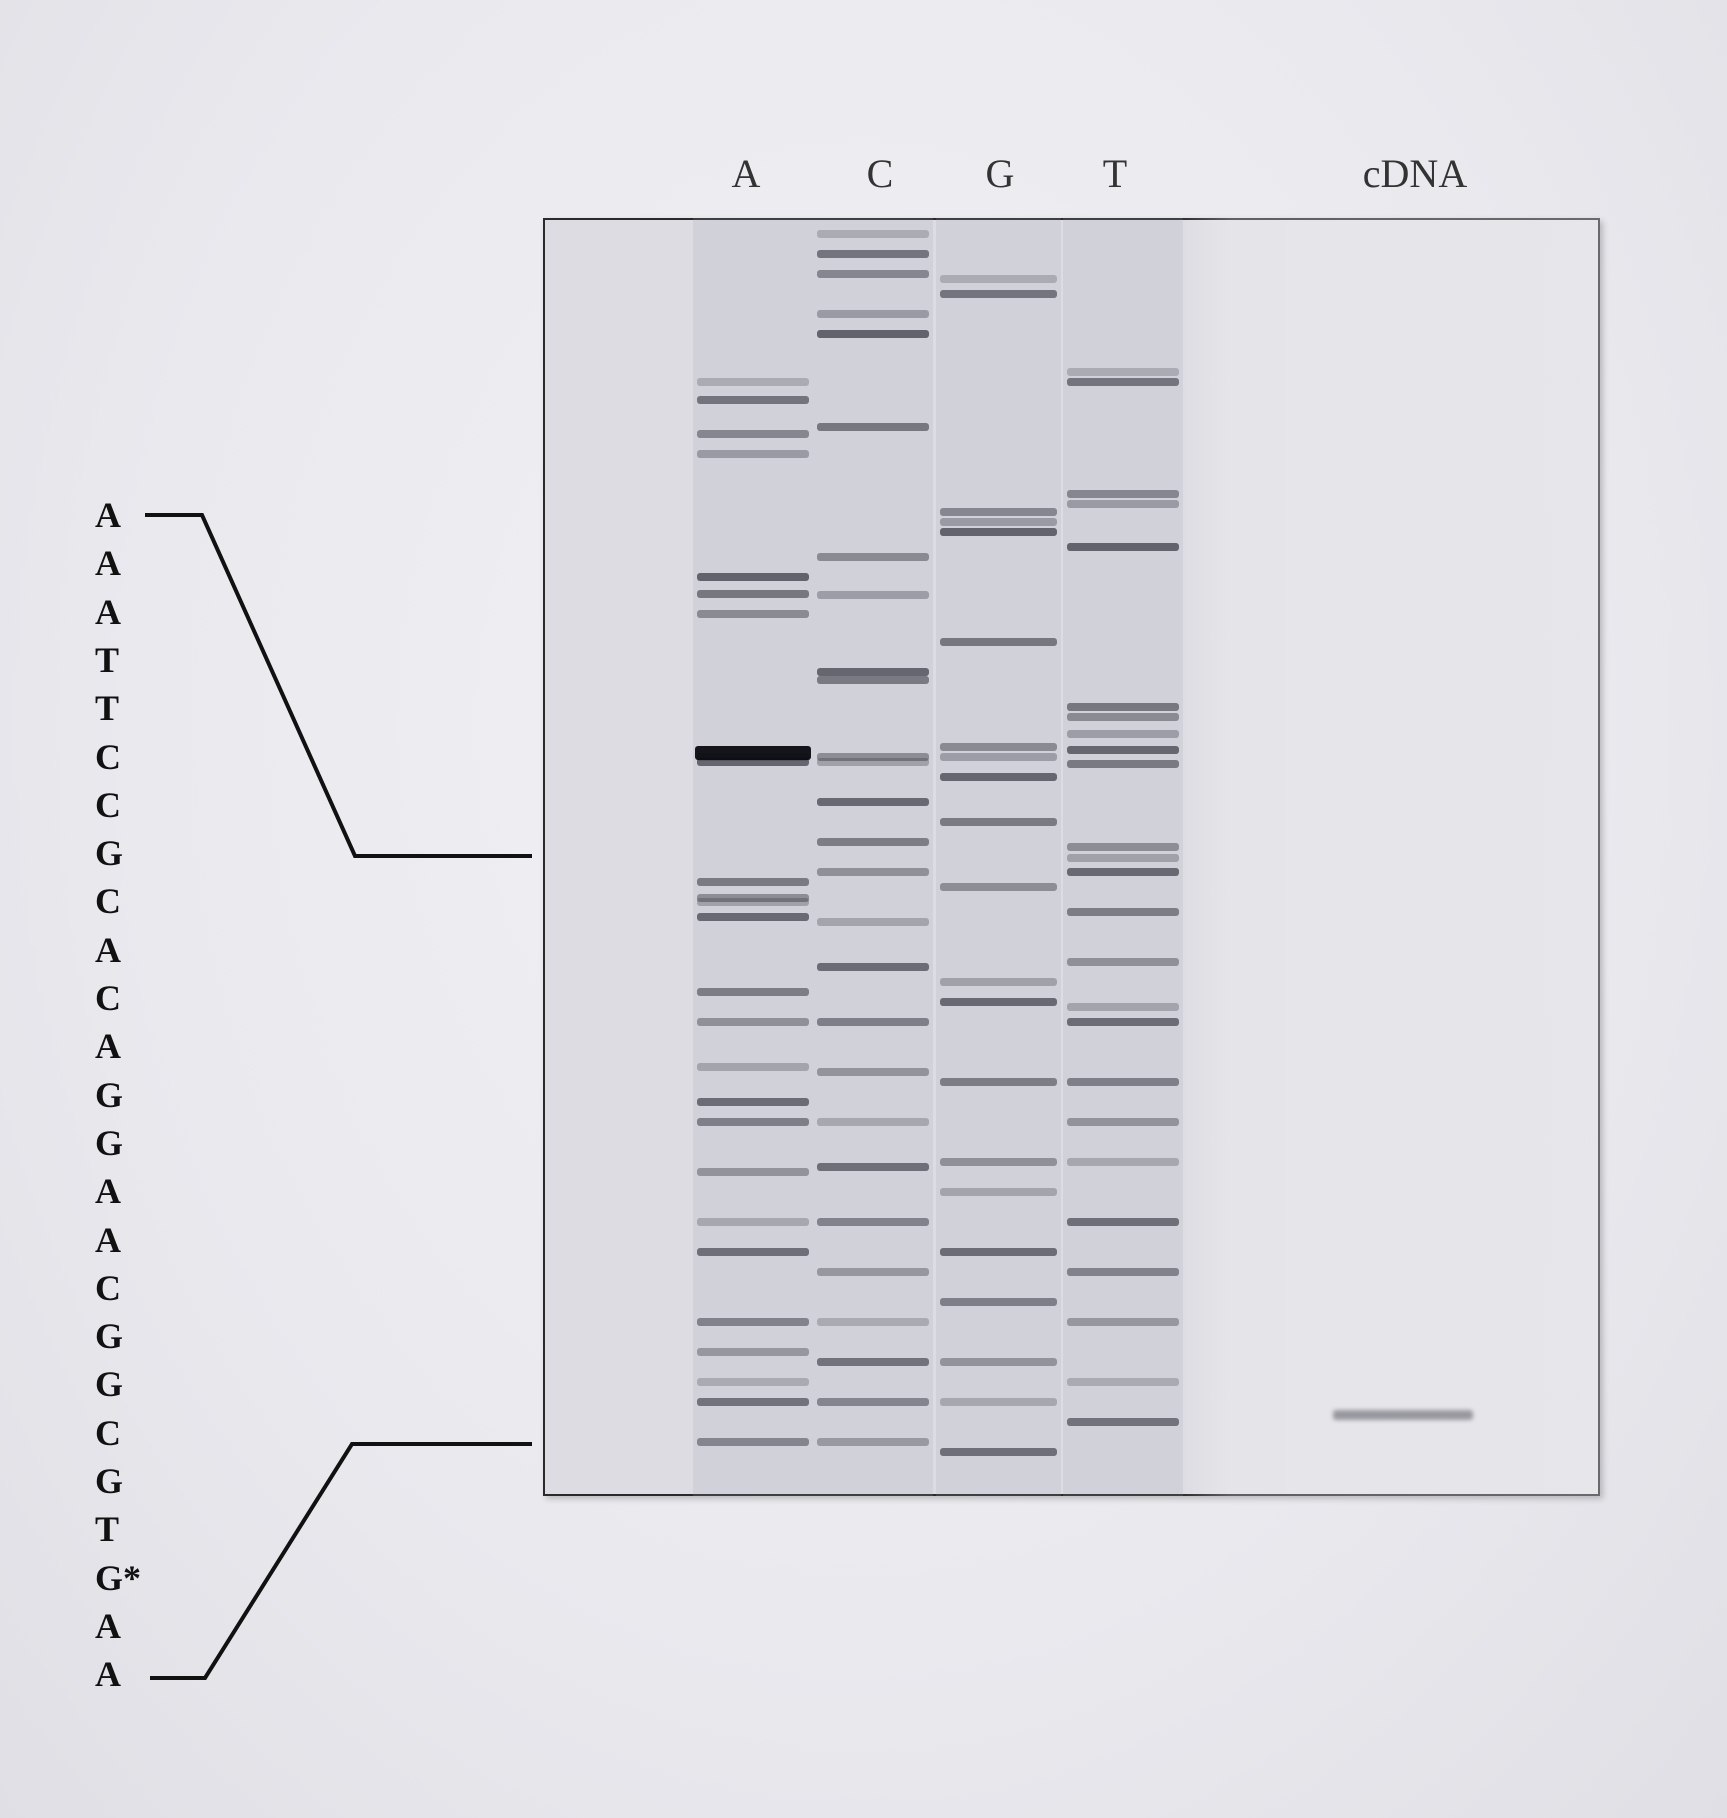 The image size is (1727, 1818). I want to click on lane-label-a: A, so click(746, 173).